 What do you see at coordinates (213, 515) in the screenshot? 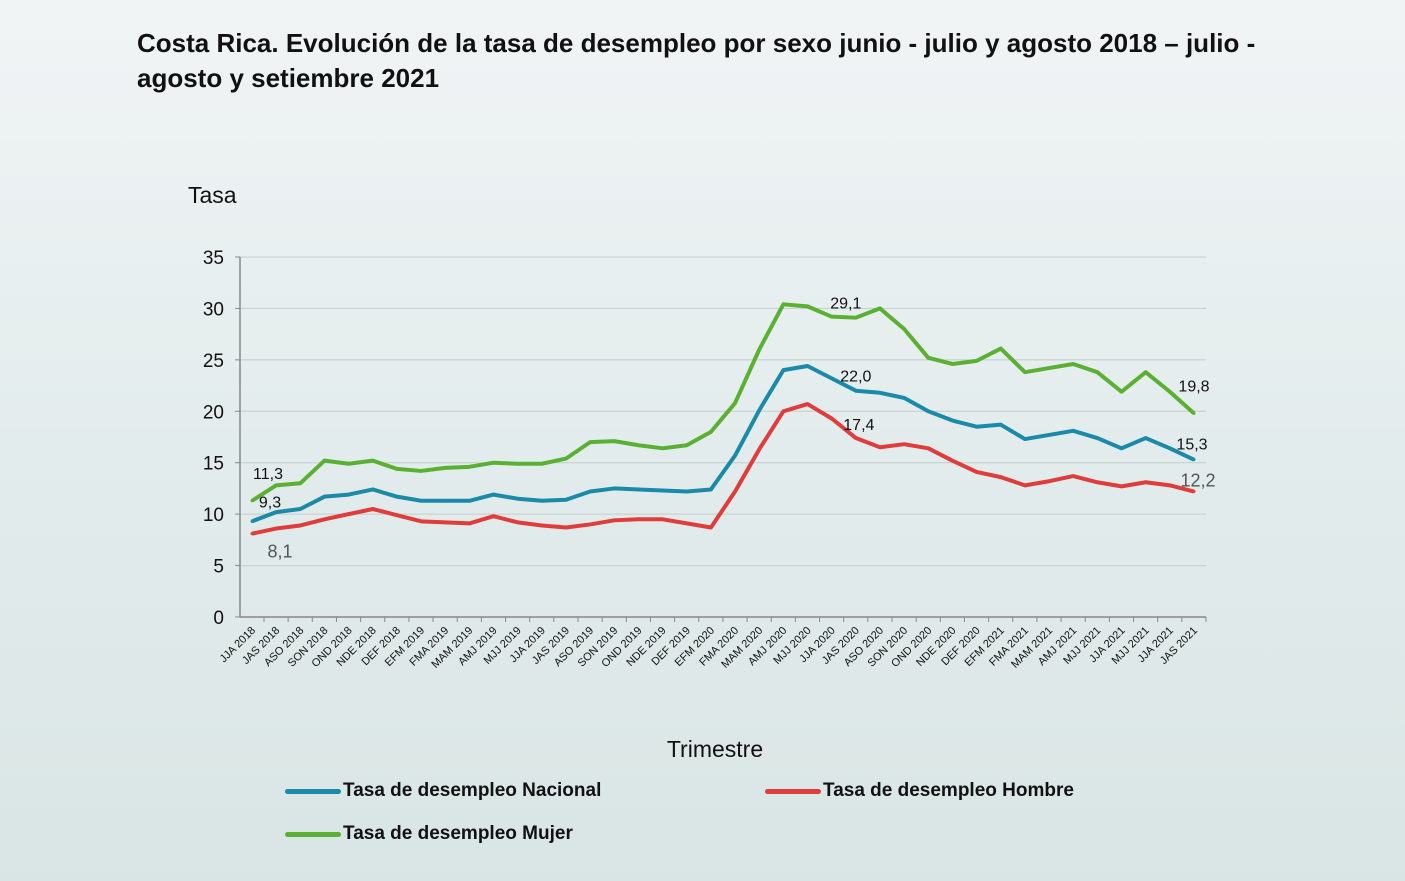
I see `y-tick-label: 10` at bounding box center [213, 515].